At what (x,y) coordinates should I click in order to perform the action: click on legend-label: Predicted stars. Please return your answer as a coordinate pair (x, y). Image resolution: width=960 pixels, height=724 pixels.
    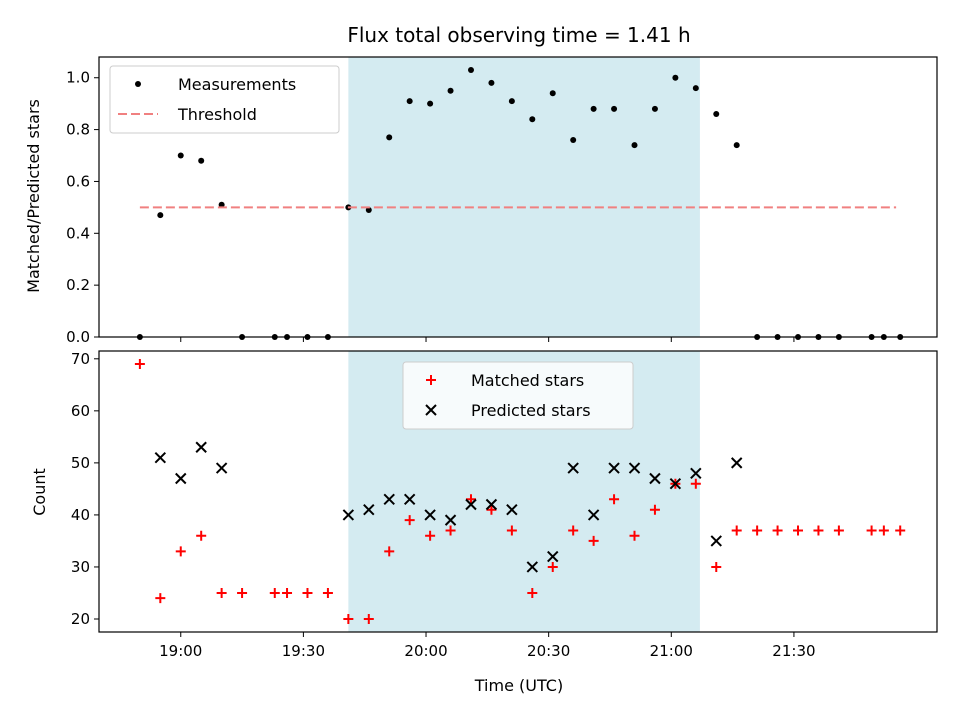
    Looking at the image, I should click on (531, 410).